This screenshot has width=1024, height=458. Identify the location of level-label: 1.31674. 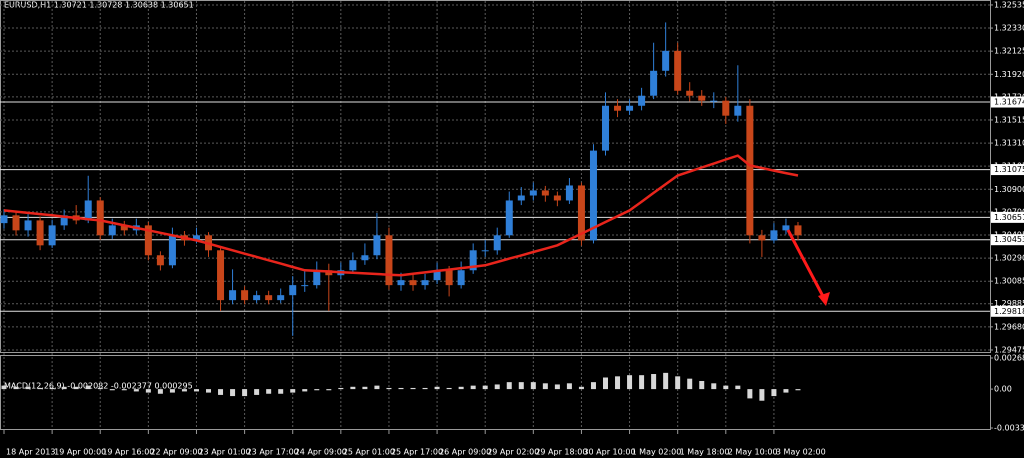
(1009, 102).